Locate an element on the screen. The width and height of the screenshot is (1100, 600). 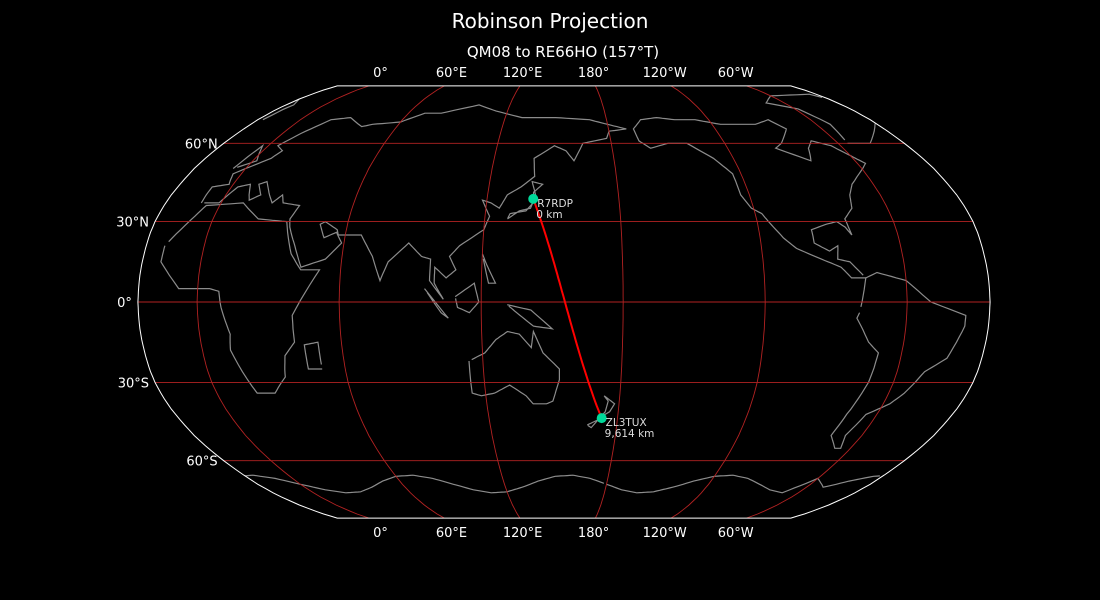
lat-tick-label: 30°N is located at coordinates (132, 223).